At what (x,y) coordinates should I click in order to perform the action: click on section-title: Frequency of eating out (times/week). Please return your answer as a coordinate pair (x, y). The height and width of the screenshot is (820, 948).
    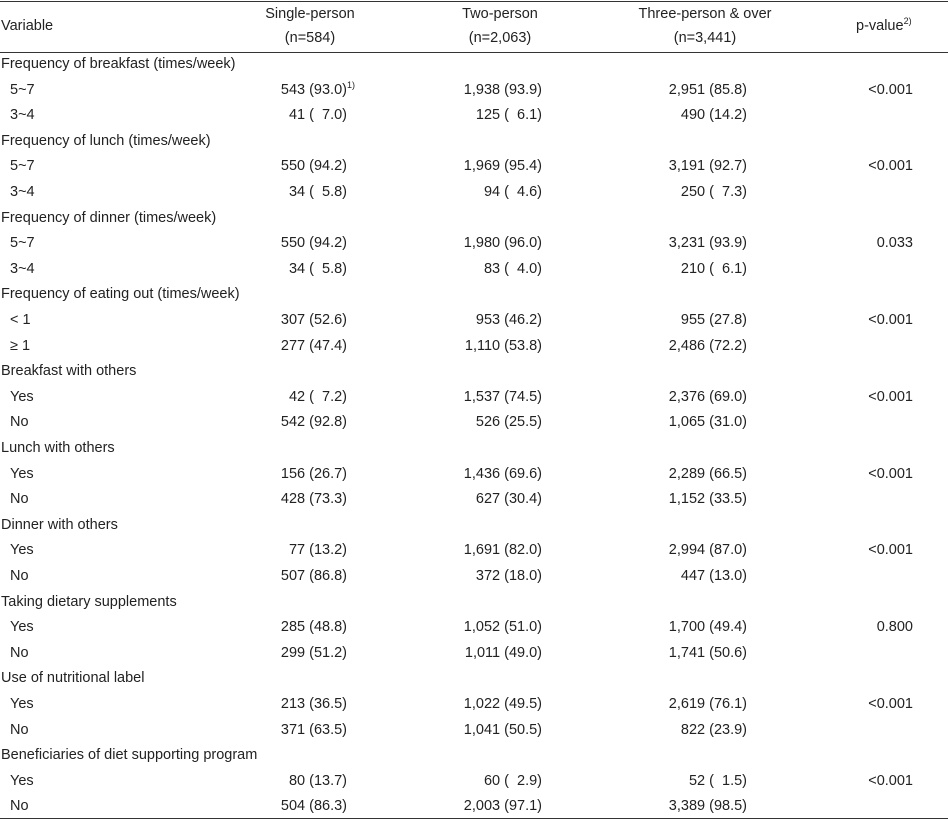
    Looking at the image, I should click on (120, 294).